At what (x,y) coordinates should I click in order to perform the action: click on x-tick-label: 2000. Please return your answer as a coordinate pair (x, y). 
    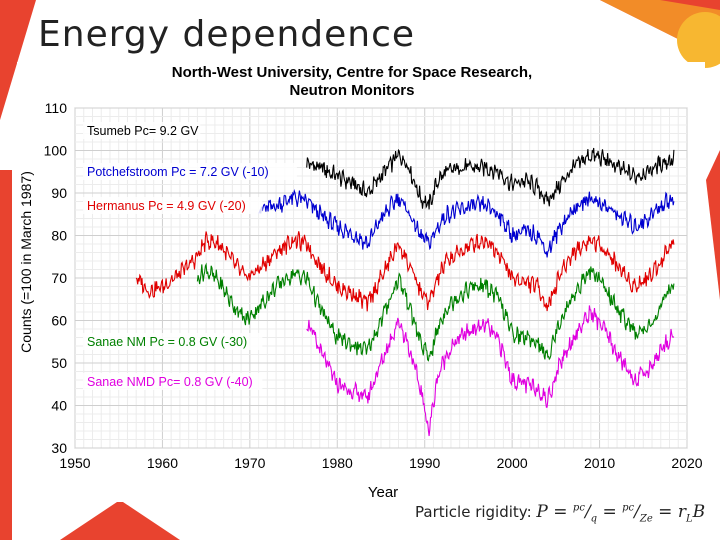
    Looking at the image, I should click on (512, 463).